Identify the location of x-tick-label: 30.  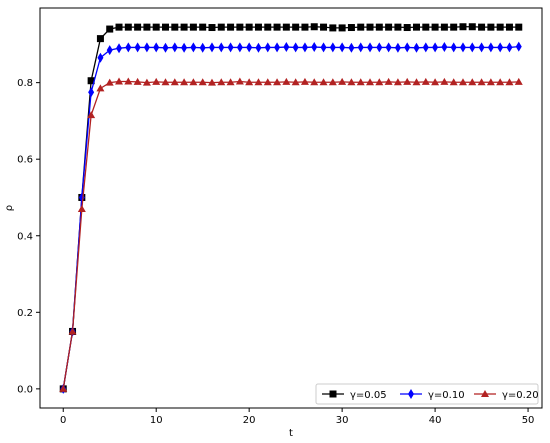
(342, 420).